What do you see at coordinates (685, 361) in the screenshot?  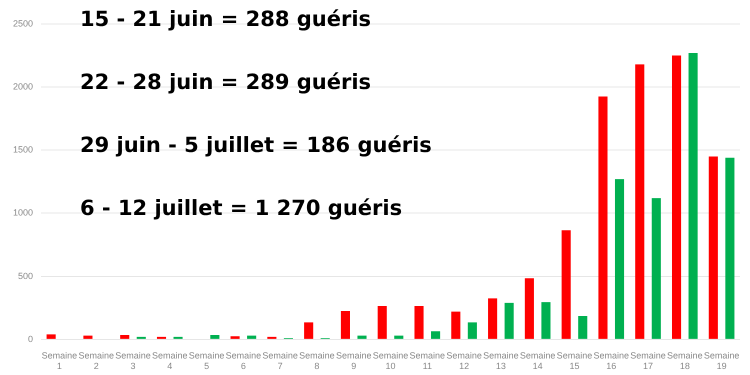 I see `x-tick-label: Semaine 18` at bounding box center [685, 361].